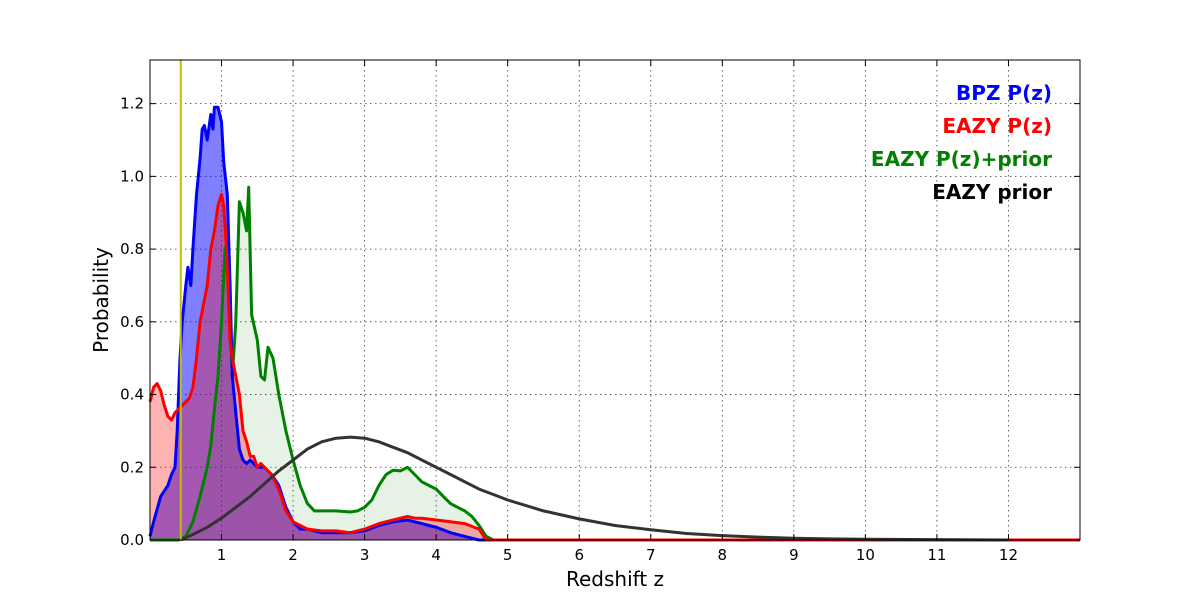  Describe the element at coordinates (651, 555) in the screenshot. I see `x-tick-label: 7` at that location.